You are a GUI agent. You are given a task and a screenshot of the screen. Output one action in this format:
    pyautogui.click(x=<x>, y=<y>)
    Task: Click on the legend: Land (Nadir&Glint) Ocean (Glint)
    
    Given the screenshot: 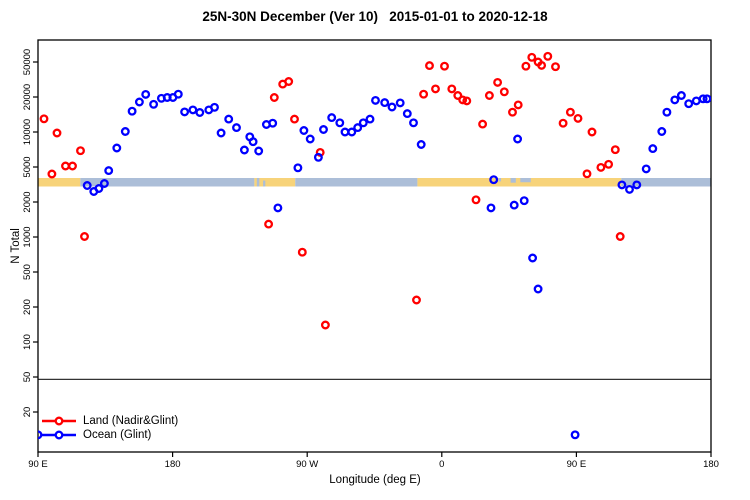 What is the action you would take?
    pyautogui.click(x=109, y=428)
    